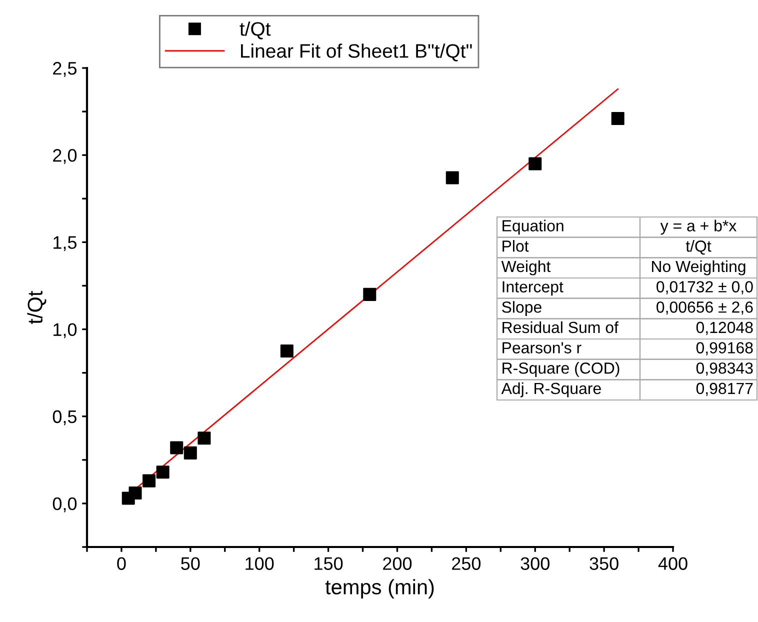 This screenshot has width=758, height=622. I want to click on y-tick-label: 1,5, so click(65, 244).